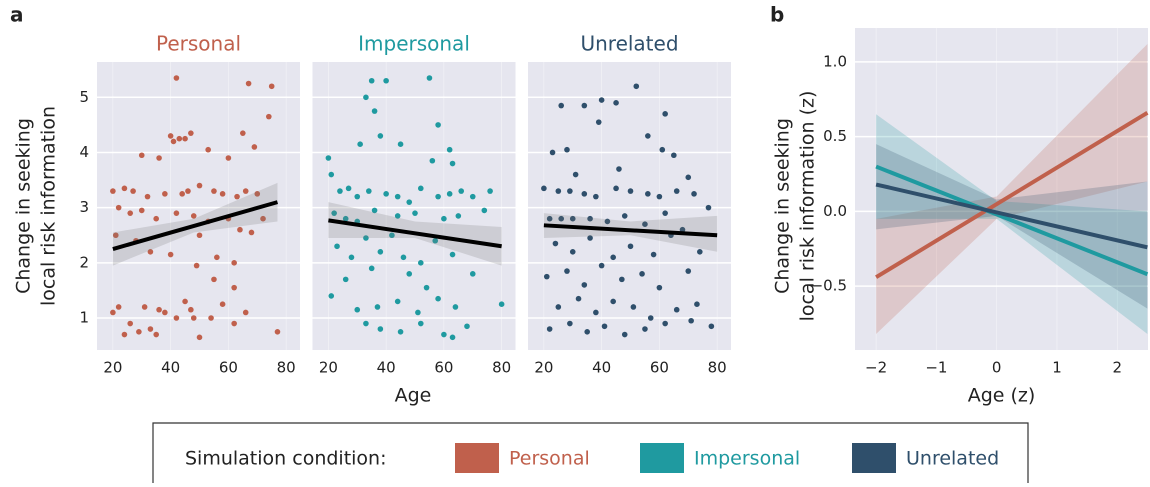 The image size is (1150, 487). What do you see at coordinates (777, 15) in the screenshot?
I see `panel-label: b` at bounding box center [777, 15].